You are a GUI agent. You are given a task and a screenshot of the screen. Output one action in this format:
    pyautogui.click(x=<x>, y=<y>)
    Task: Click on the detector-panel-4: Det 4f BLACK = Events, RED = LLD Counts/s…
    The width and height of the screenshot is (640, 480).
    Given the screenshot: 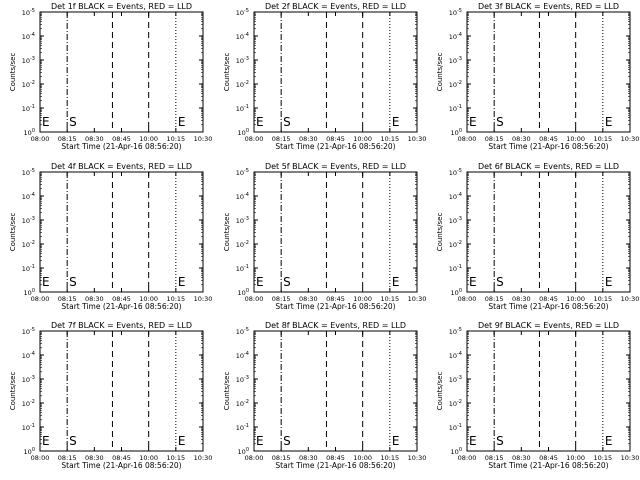 What is the action you would take?
    pyautogui.click(x=110, y=236)
    